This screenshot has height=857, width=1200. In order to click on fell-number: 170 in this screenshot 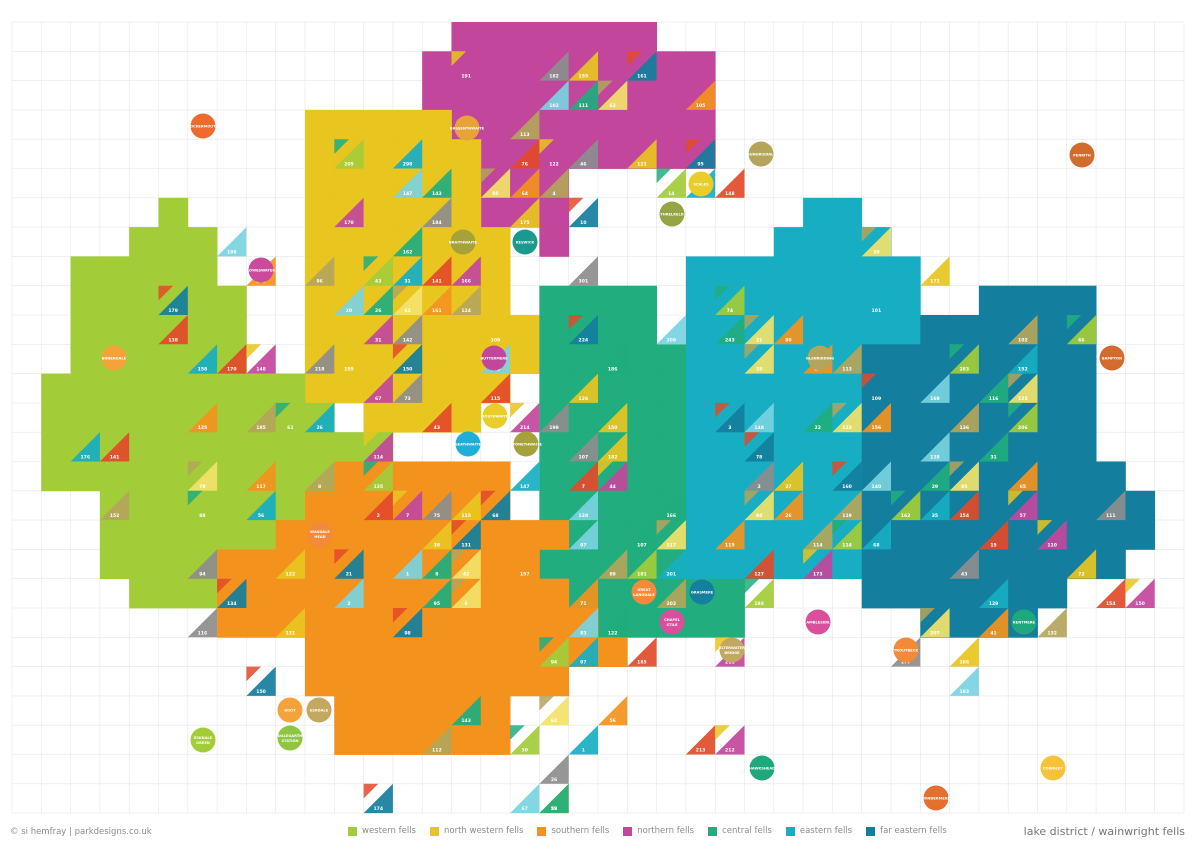, I will do `click(232, 370)`.